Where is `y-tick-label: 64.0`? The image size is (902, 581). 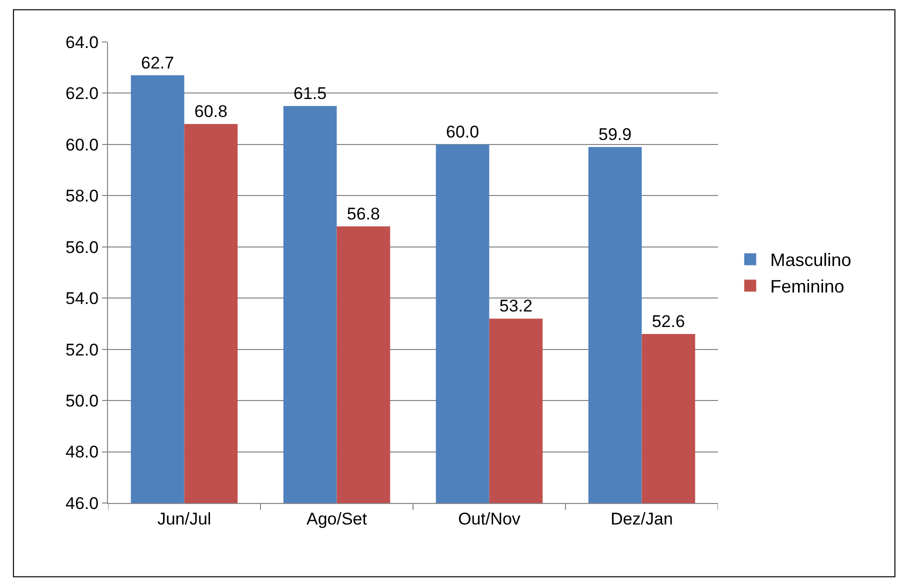
y-tick-label: 64.0 is located at coordinates (82, 42).